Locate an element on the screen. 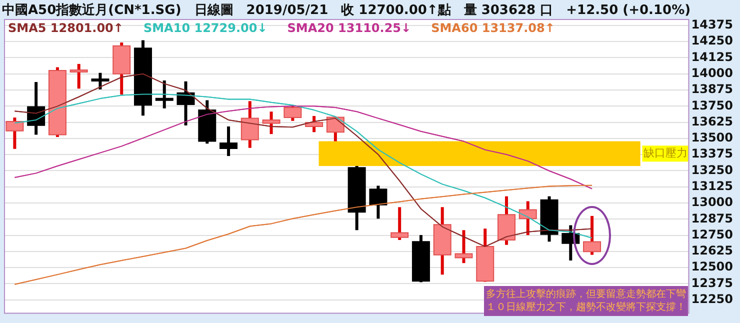 This screenshot has width=740, height=323. y-tick-label: 13500 is located at coordinates (712, 137).